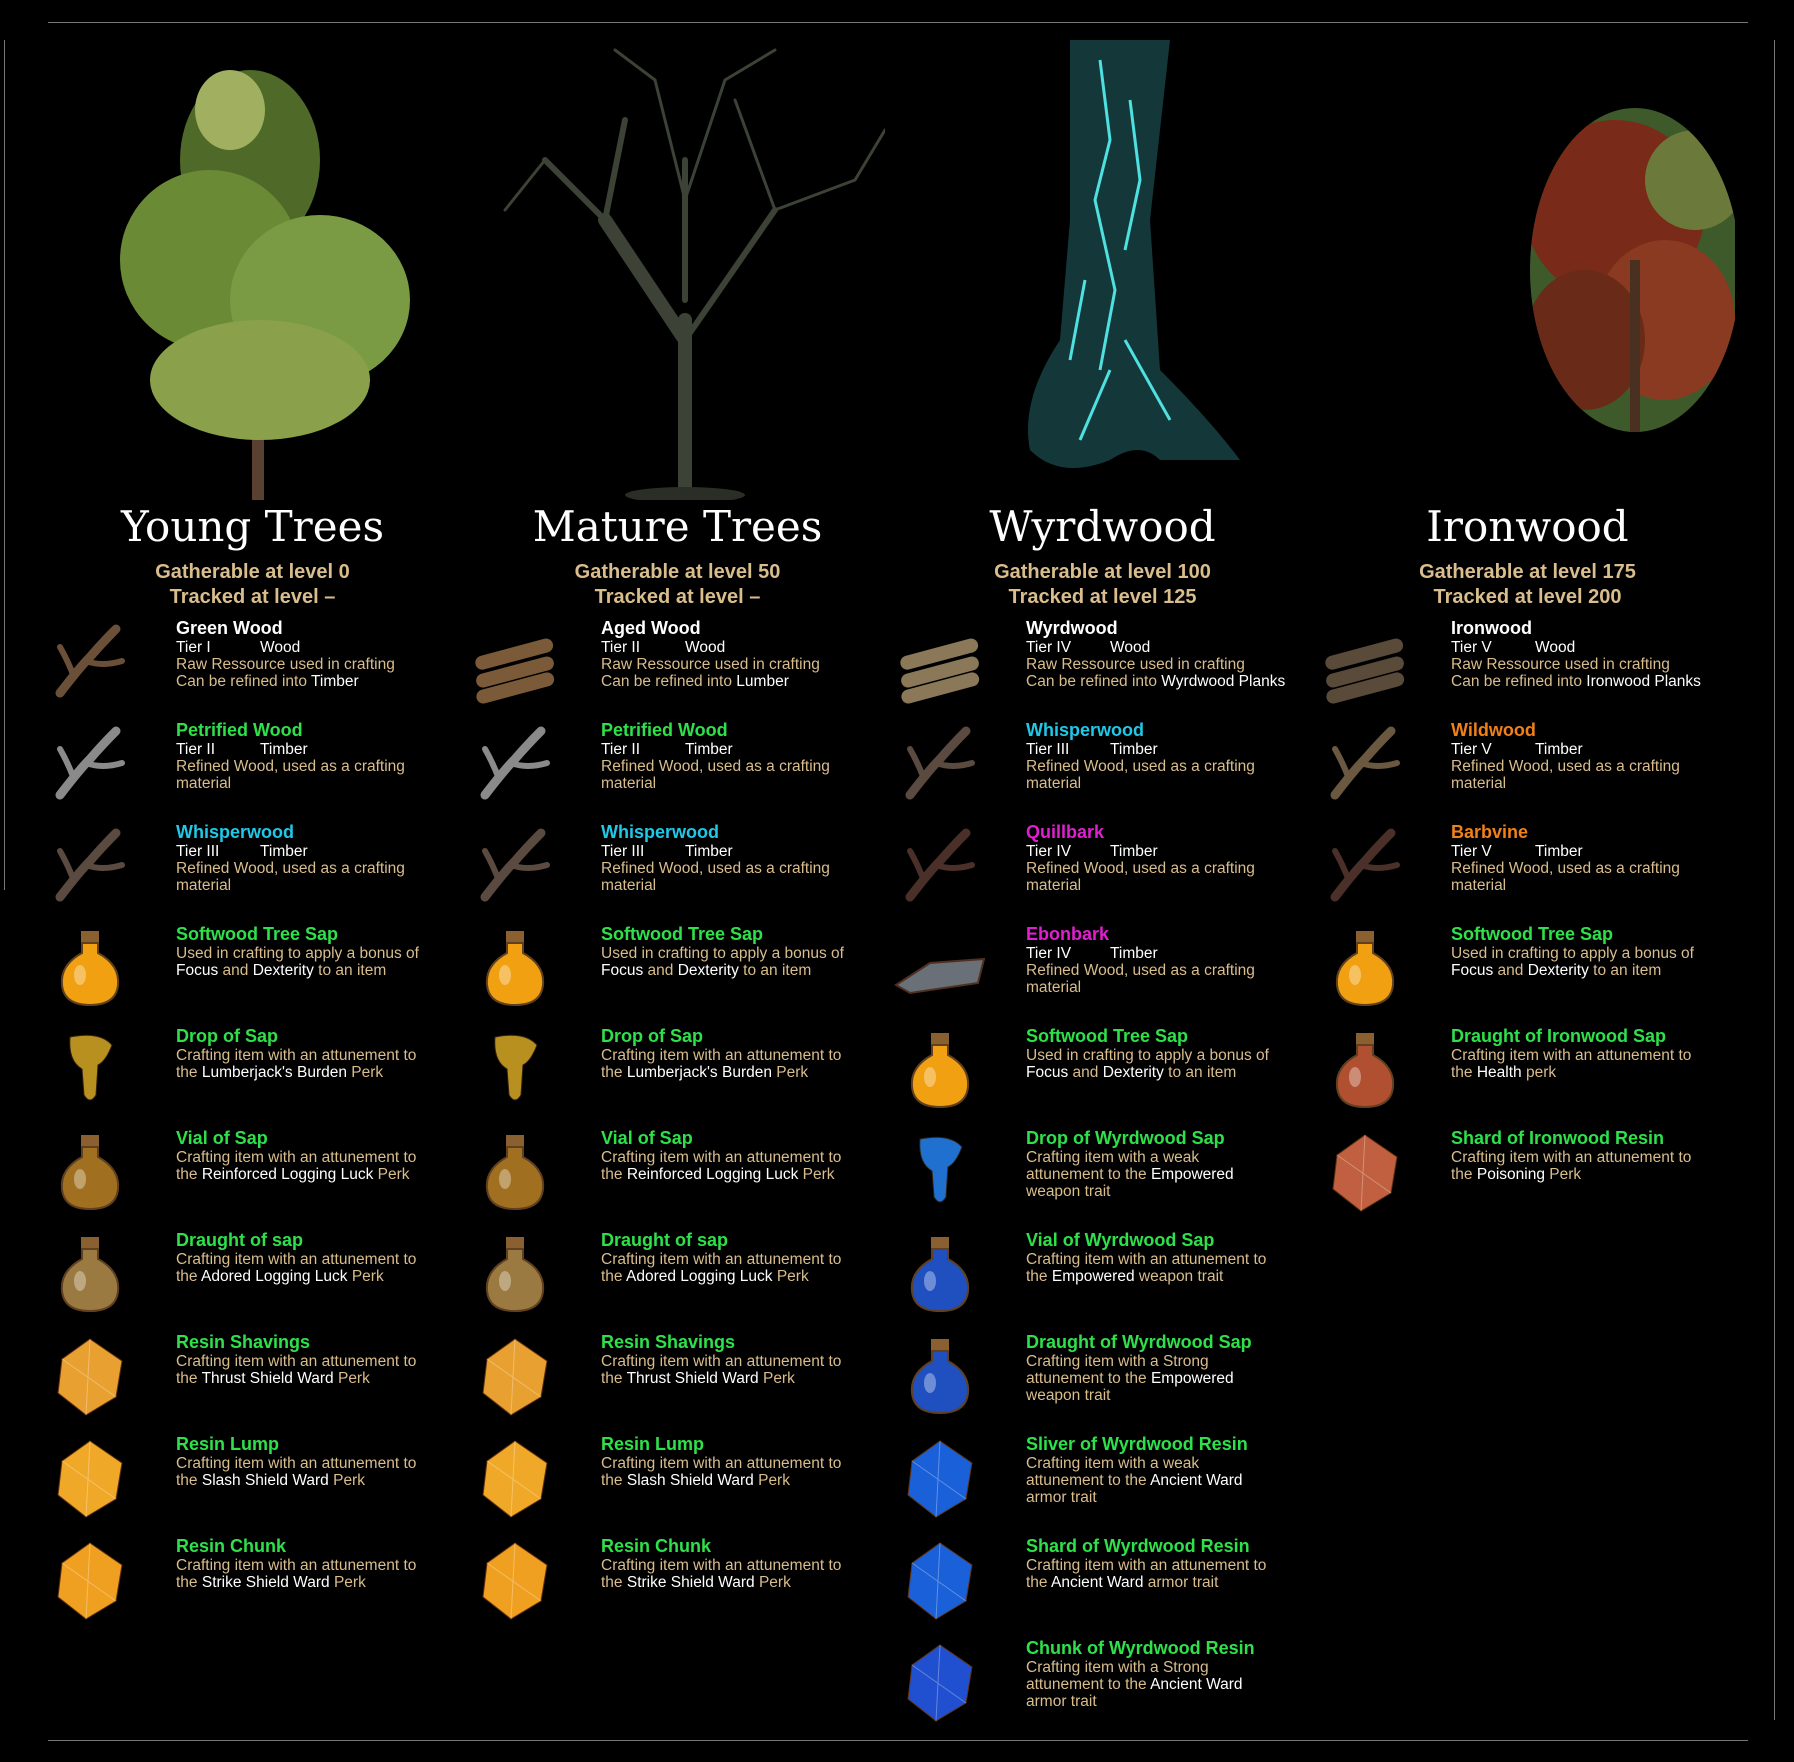 This screenshot has width=1794, height=1762. I want to click on resource-desc-line1: Crafting item with a weak, so click(1113, 1463).